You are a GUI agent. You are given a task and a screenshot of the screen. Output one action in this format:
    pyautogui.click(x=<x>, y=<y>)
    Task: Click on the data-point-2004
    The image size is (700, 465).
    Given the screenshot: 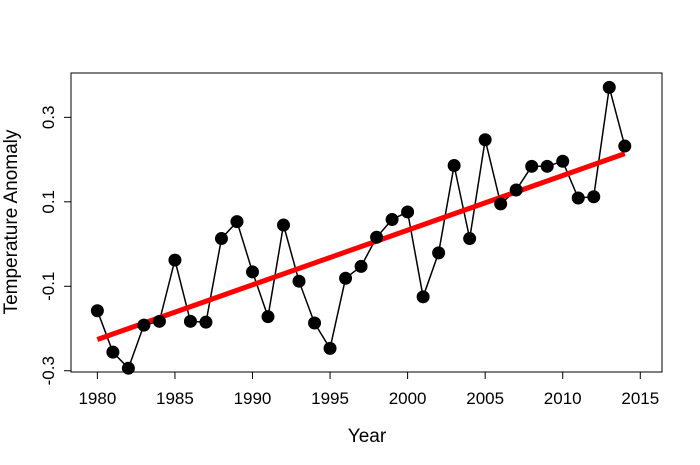 What is the action you would take?
    pyautogui.click(x=470, y=239)
    